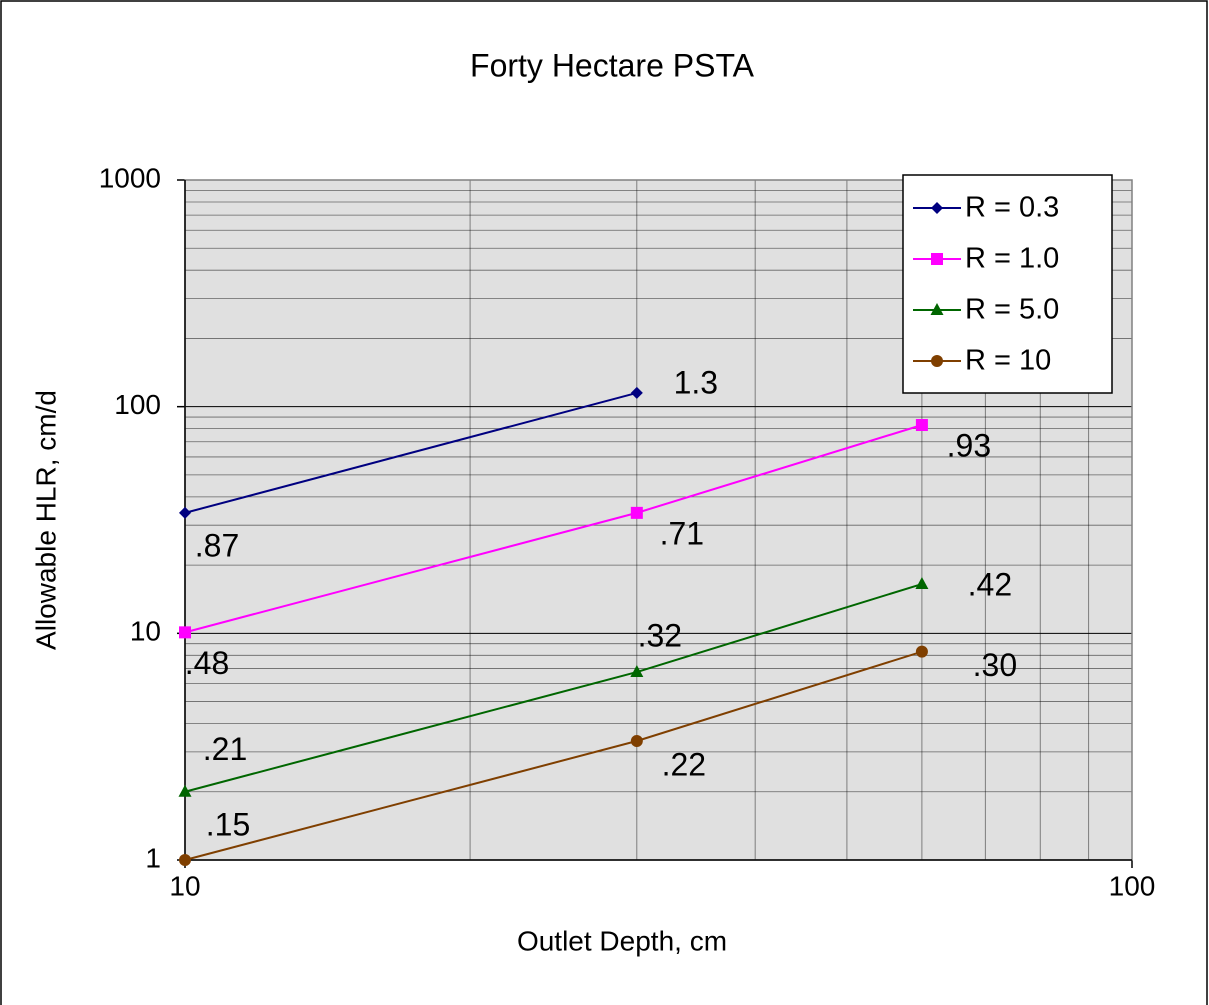  I want to click on point-label: .30, so click(995, 665).